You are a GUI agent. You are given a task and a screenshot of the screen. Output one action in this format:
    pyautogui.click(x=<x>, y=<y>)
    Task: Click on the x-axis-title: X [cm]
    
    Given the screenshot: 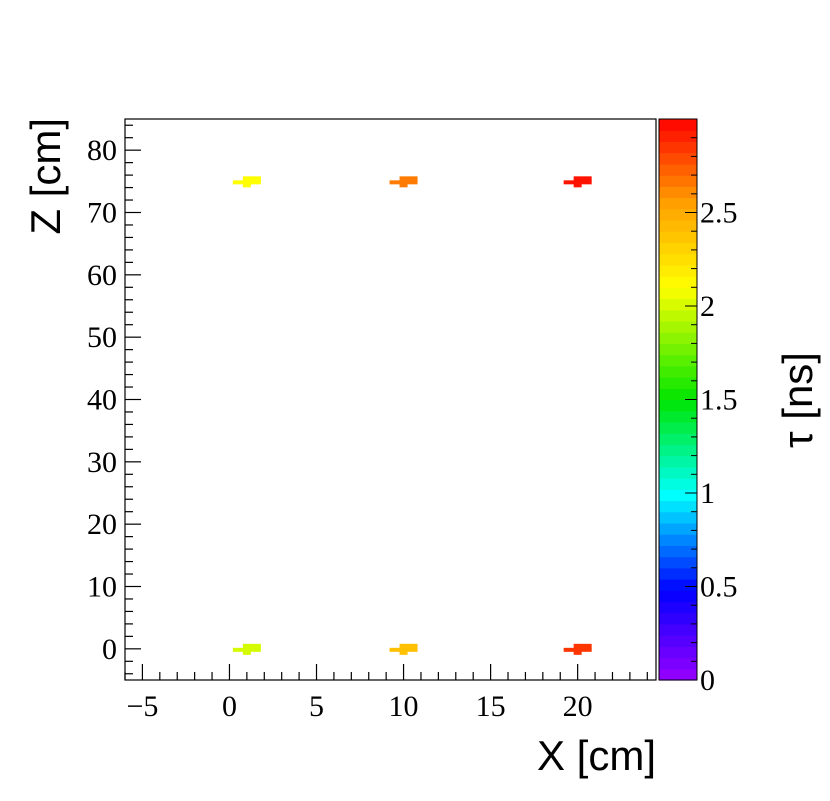 What is the action you would take?
    pyautogui.click(x=596, y=755)
    